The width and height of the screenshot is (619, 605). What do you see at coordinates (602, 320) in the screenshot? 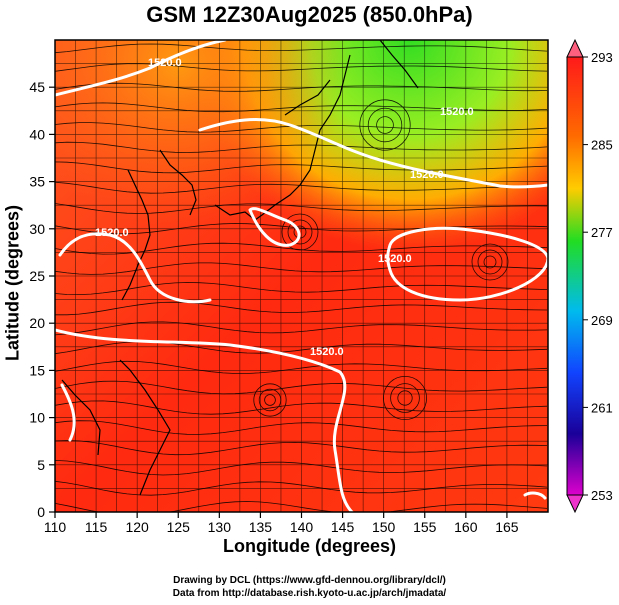
I see `colorbar-tick-label: 269` at bounding box center [602, 320].